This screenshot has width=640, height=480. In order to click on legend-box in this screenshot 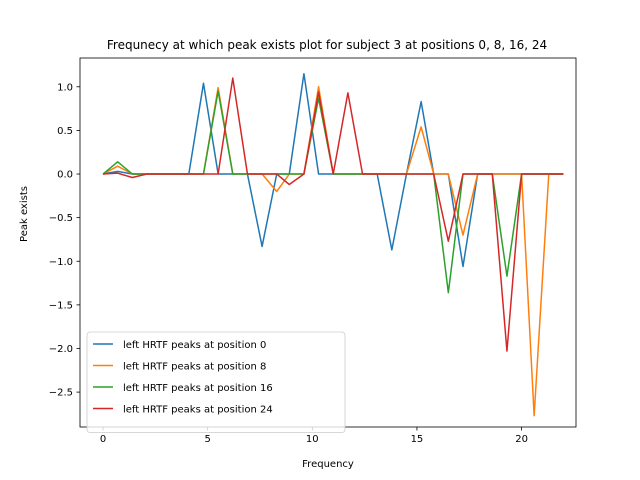, I will do `click(216, 382)`.